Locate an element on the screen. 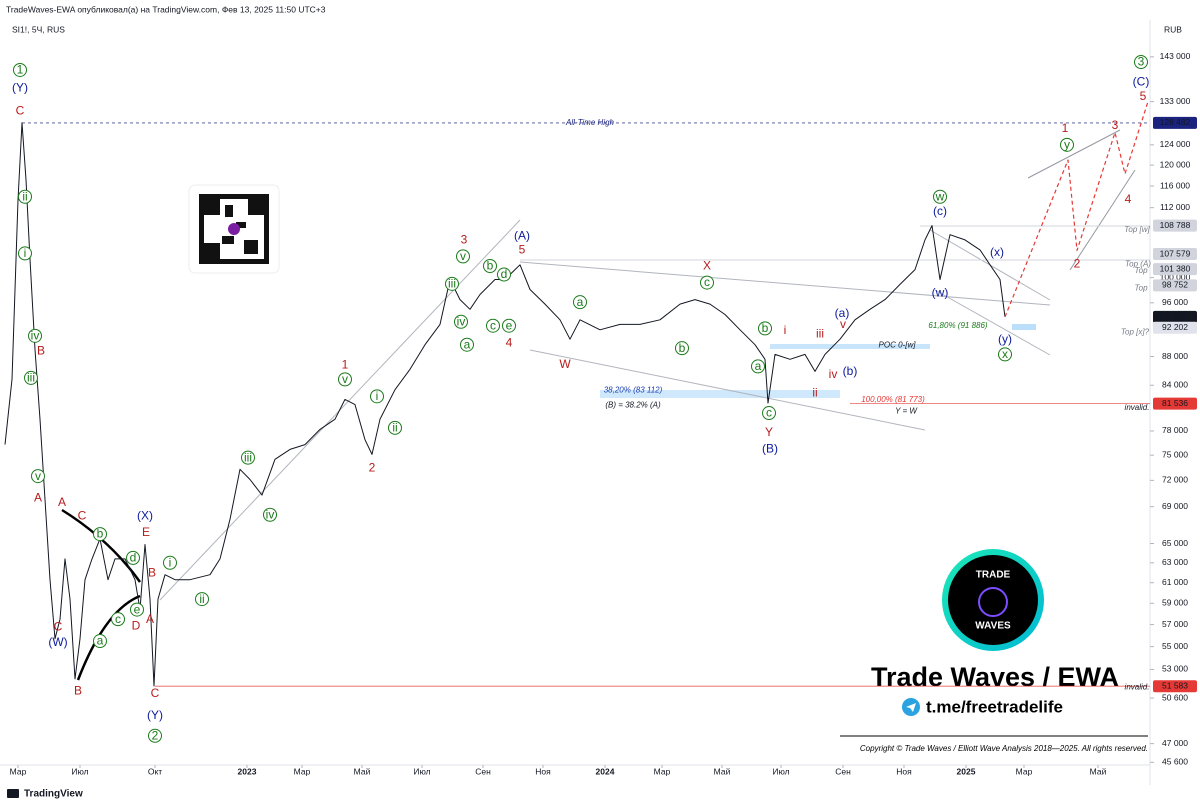 This screenshot has height=805, width=1200. y-tick-label: 112 000 is located at coordinates (1175, 207).